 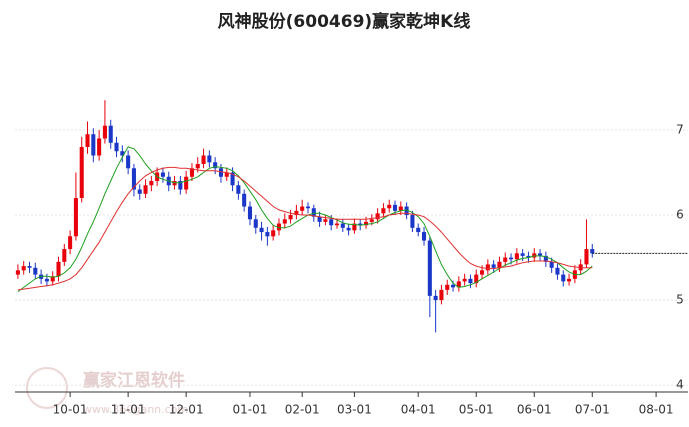 What do you see at coordinates (107, 391) in the screenshot?
I see `watermark: 赢家江恩软件 www.360gann.com` at bounding box center [107, 391].